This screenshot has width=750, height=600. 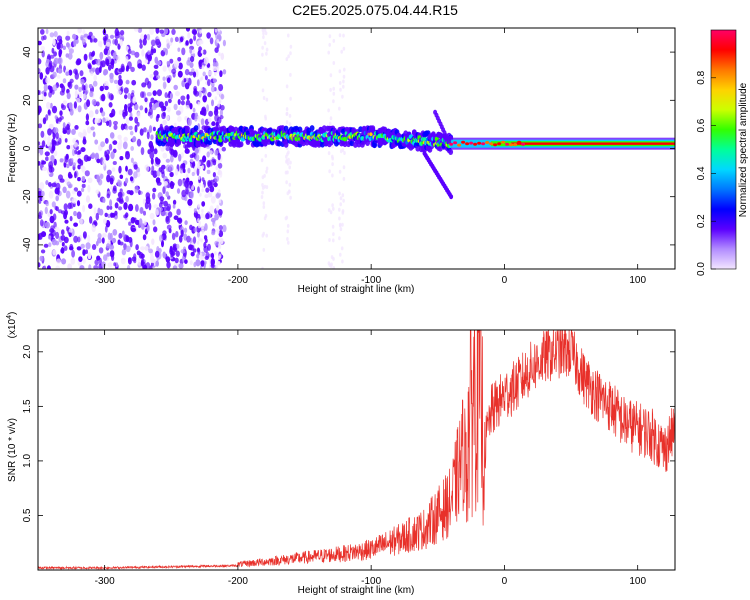 What do you see at coordinates (637, 581) in the screenshot?
I see `x-tick-label: 100` at bounding box center [637, 581].